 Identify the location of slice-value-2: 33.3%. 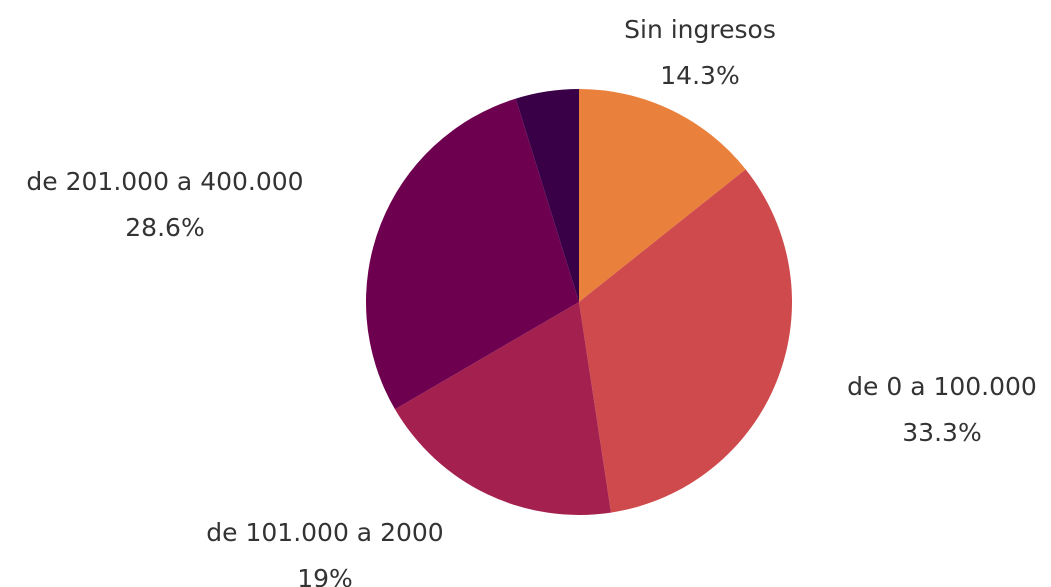
(941, 432).